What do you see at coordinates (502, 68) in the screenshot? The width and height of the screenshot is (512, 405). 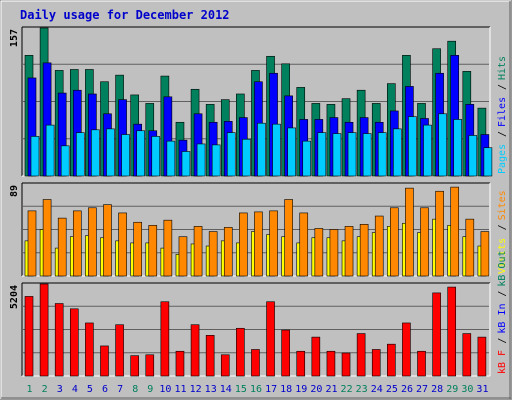 I see `legend-hits: Hits` at bounding box center [502, 68].